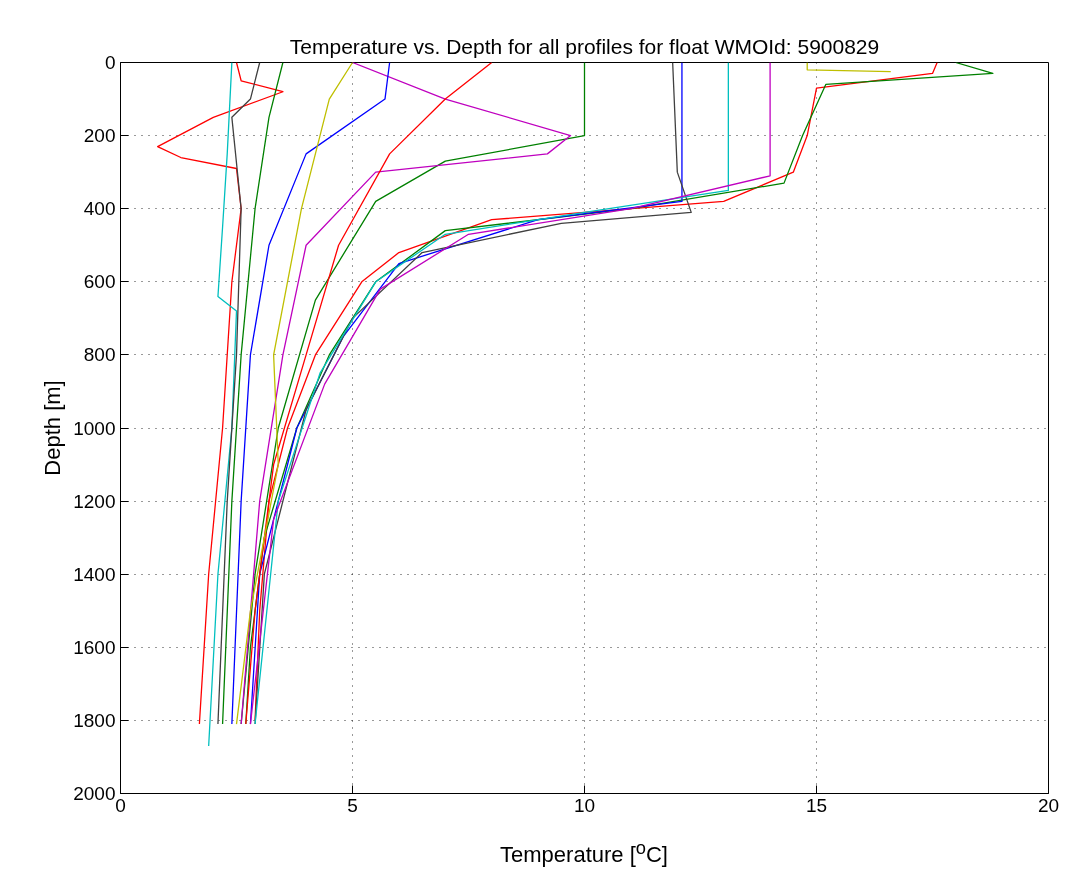  I want to click on y-tick-label: 1800, so click(94, 720).